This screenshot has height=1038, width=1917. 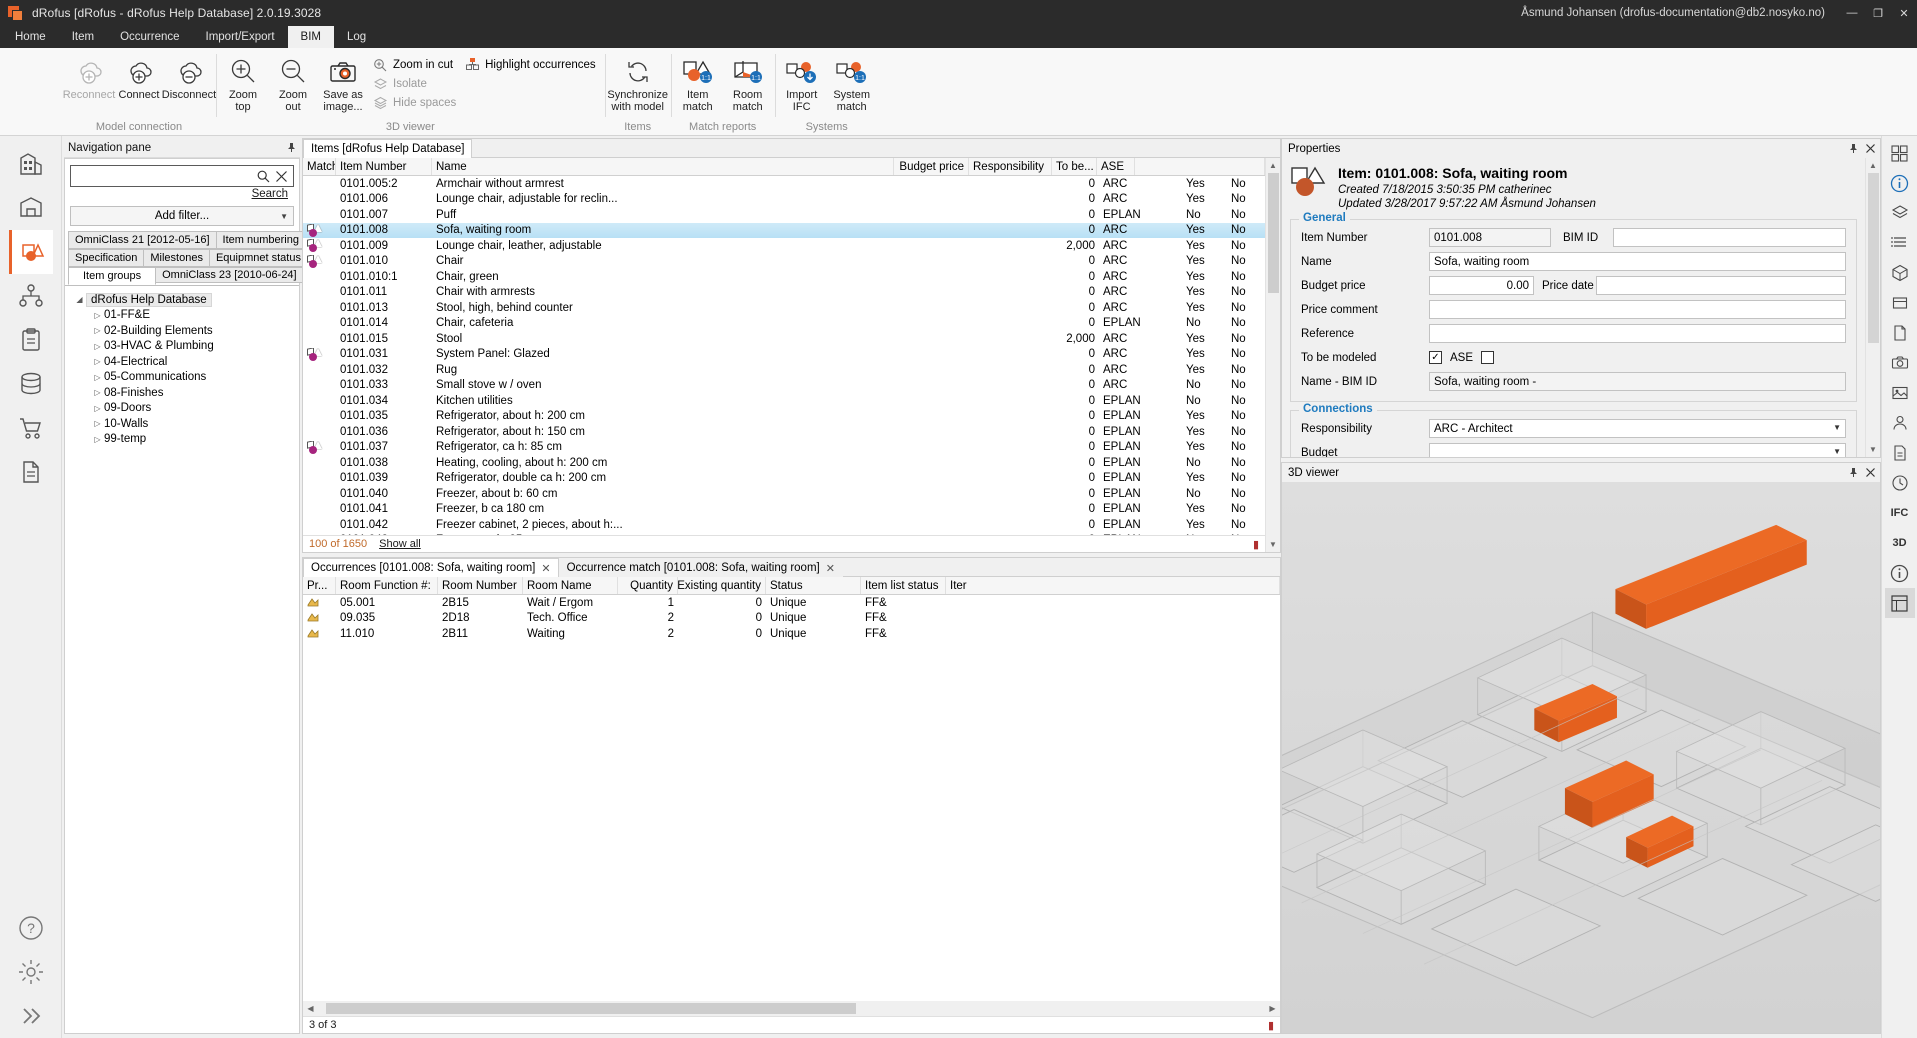 What do you see at coordinates (791, 634) in the screenshot?
I see `table-row: 11.010 2B11 Waiting 2 0 Unique FF&` at bounding box center [791, 634].